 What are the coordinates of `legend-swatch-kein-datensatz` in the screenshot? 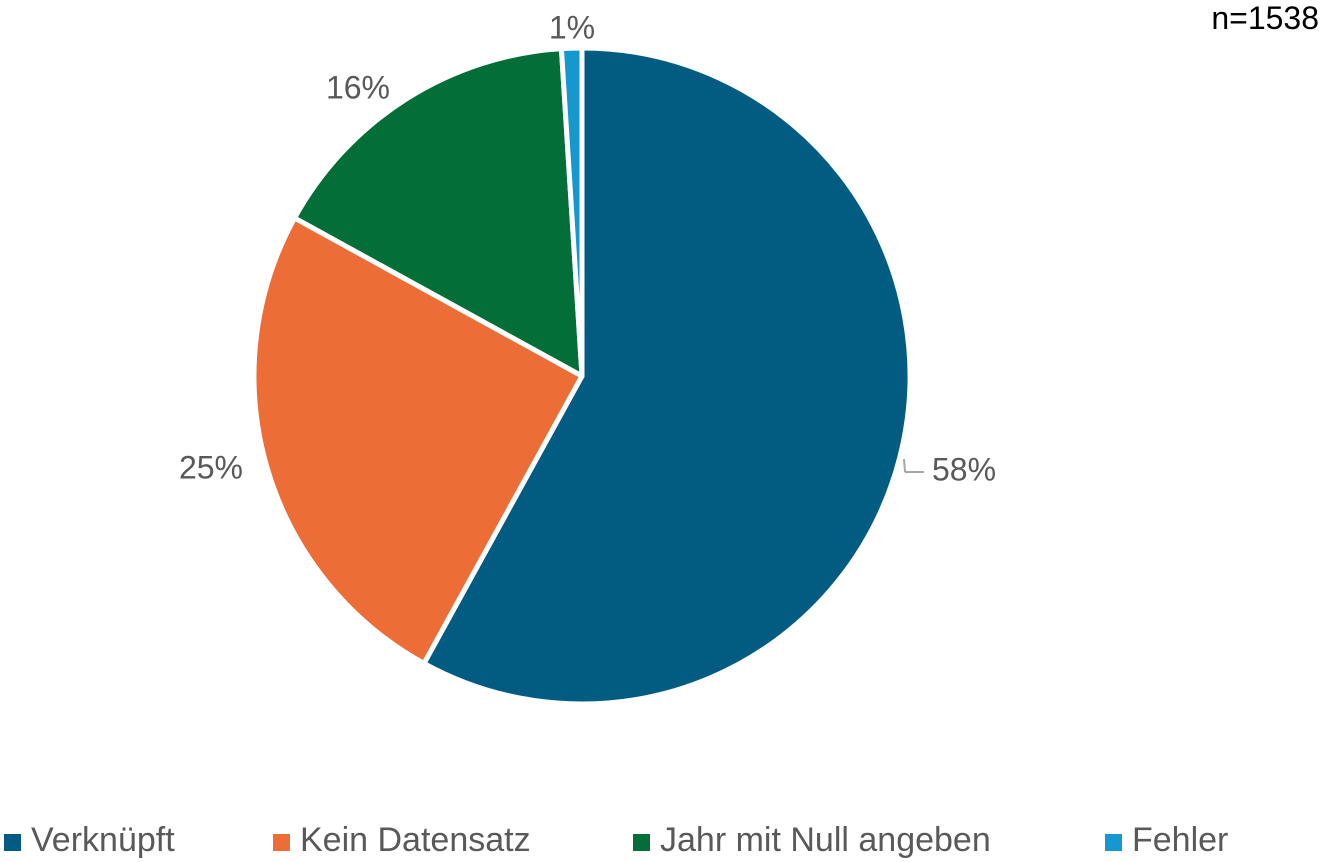 It's located at (281, 842).